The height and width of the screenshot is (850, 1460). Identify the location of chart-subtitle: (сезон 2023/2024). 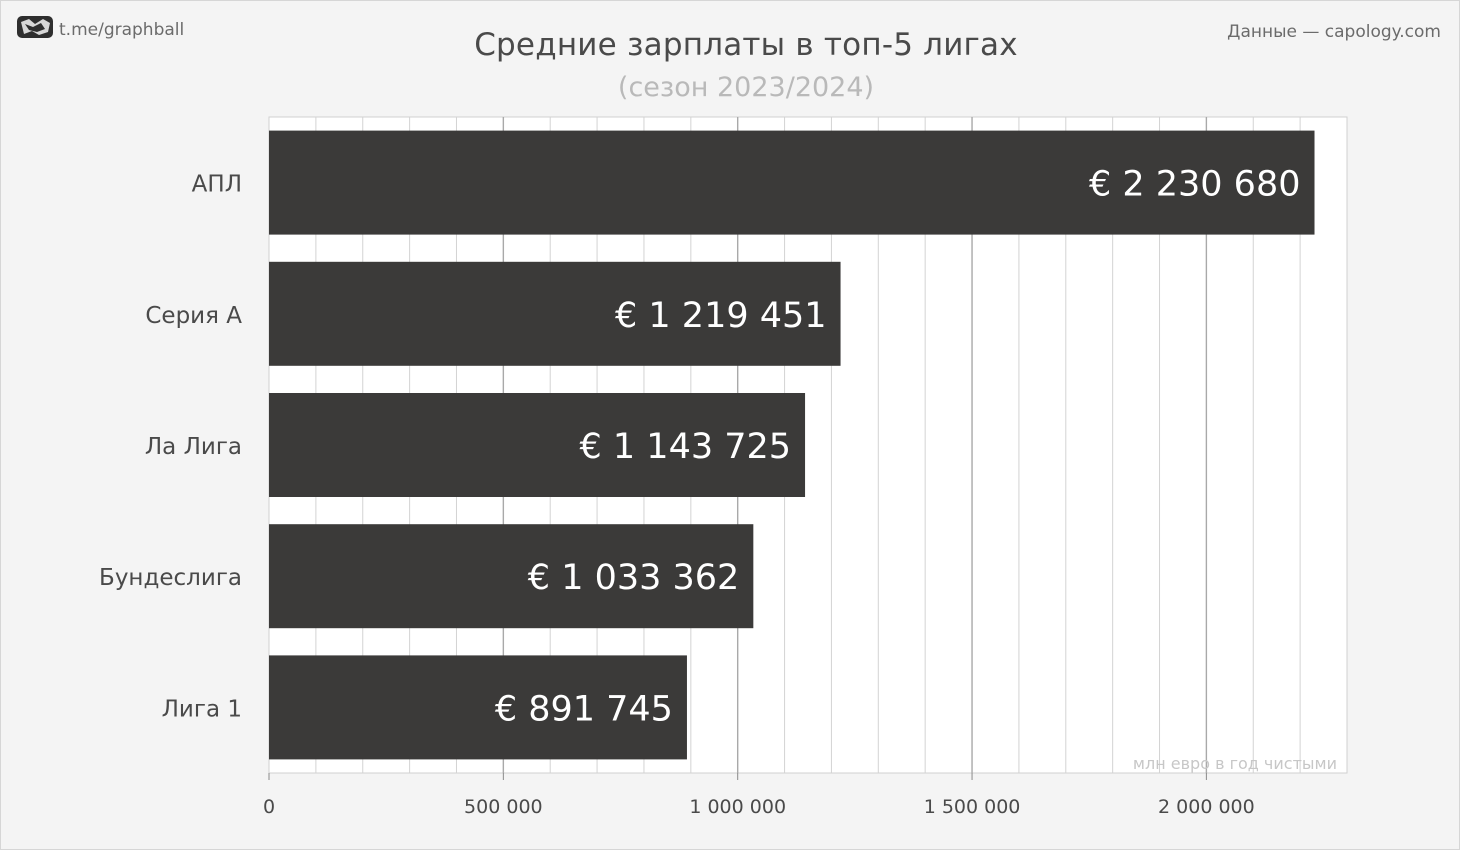
(746, 87).